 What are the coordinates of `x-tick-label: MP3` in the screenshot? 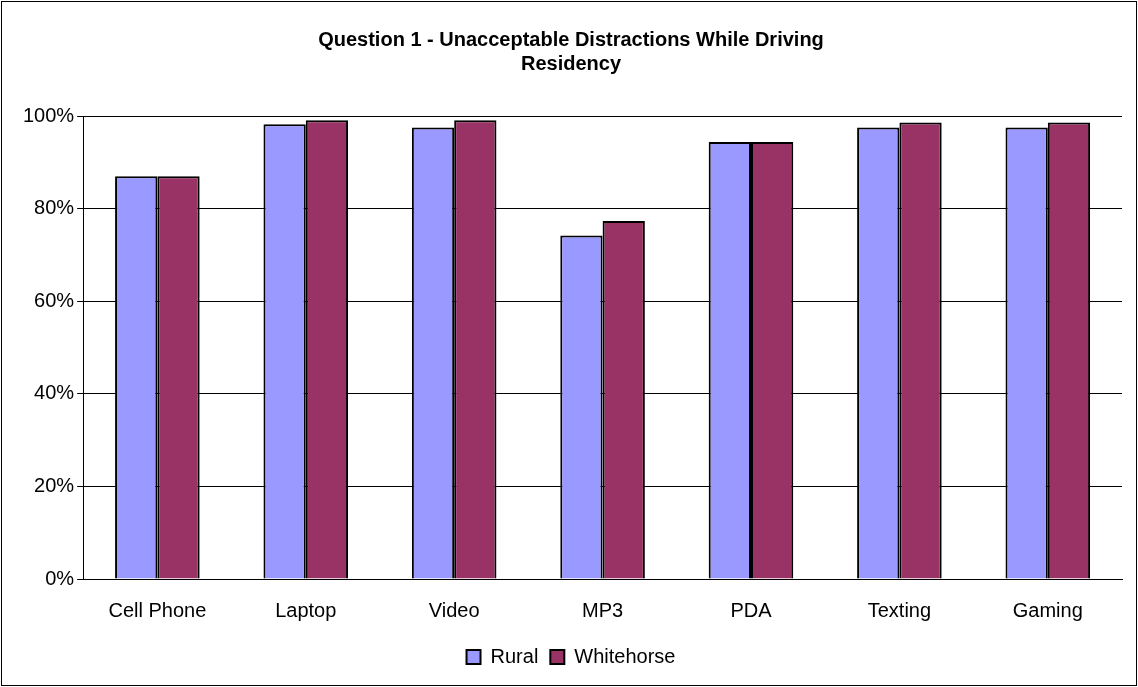 It's located at (603, 609).